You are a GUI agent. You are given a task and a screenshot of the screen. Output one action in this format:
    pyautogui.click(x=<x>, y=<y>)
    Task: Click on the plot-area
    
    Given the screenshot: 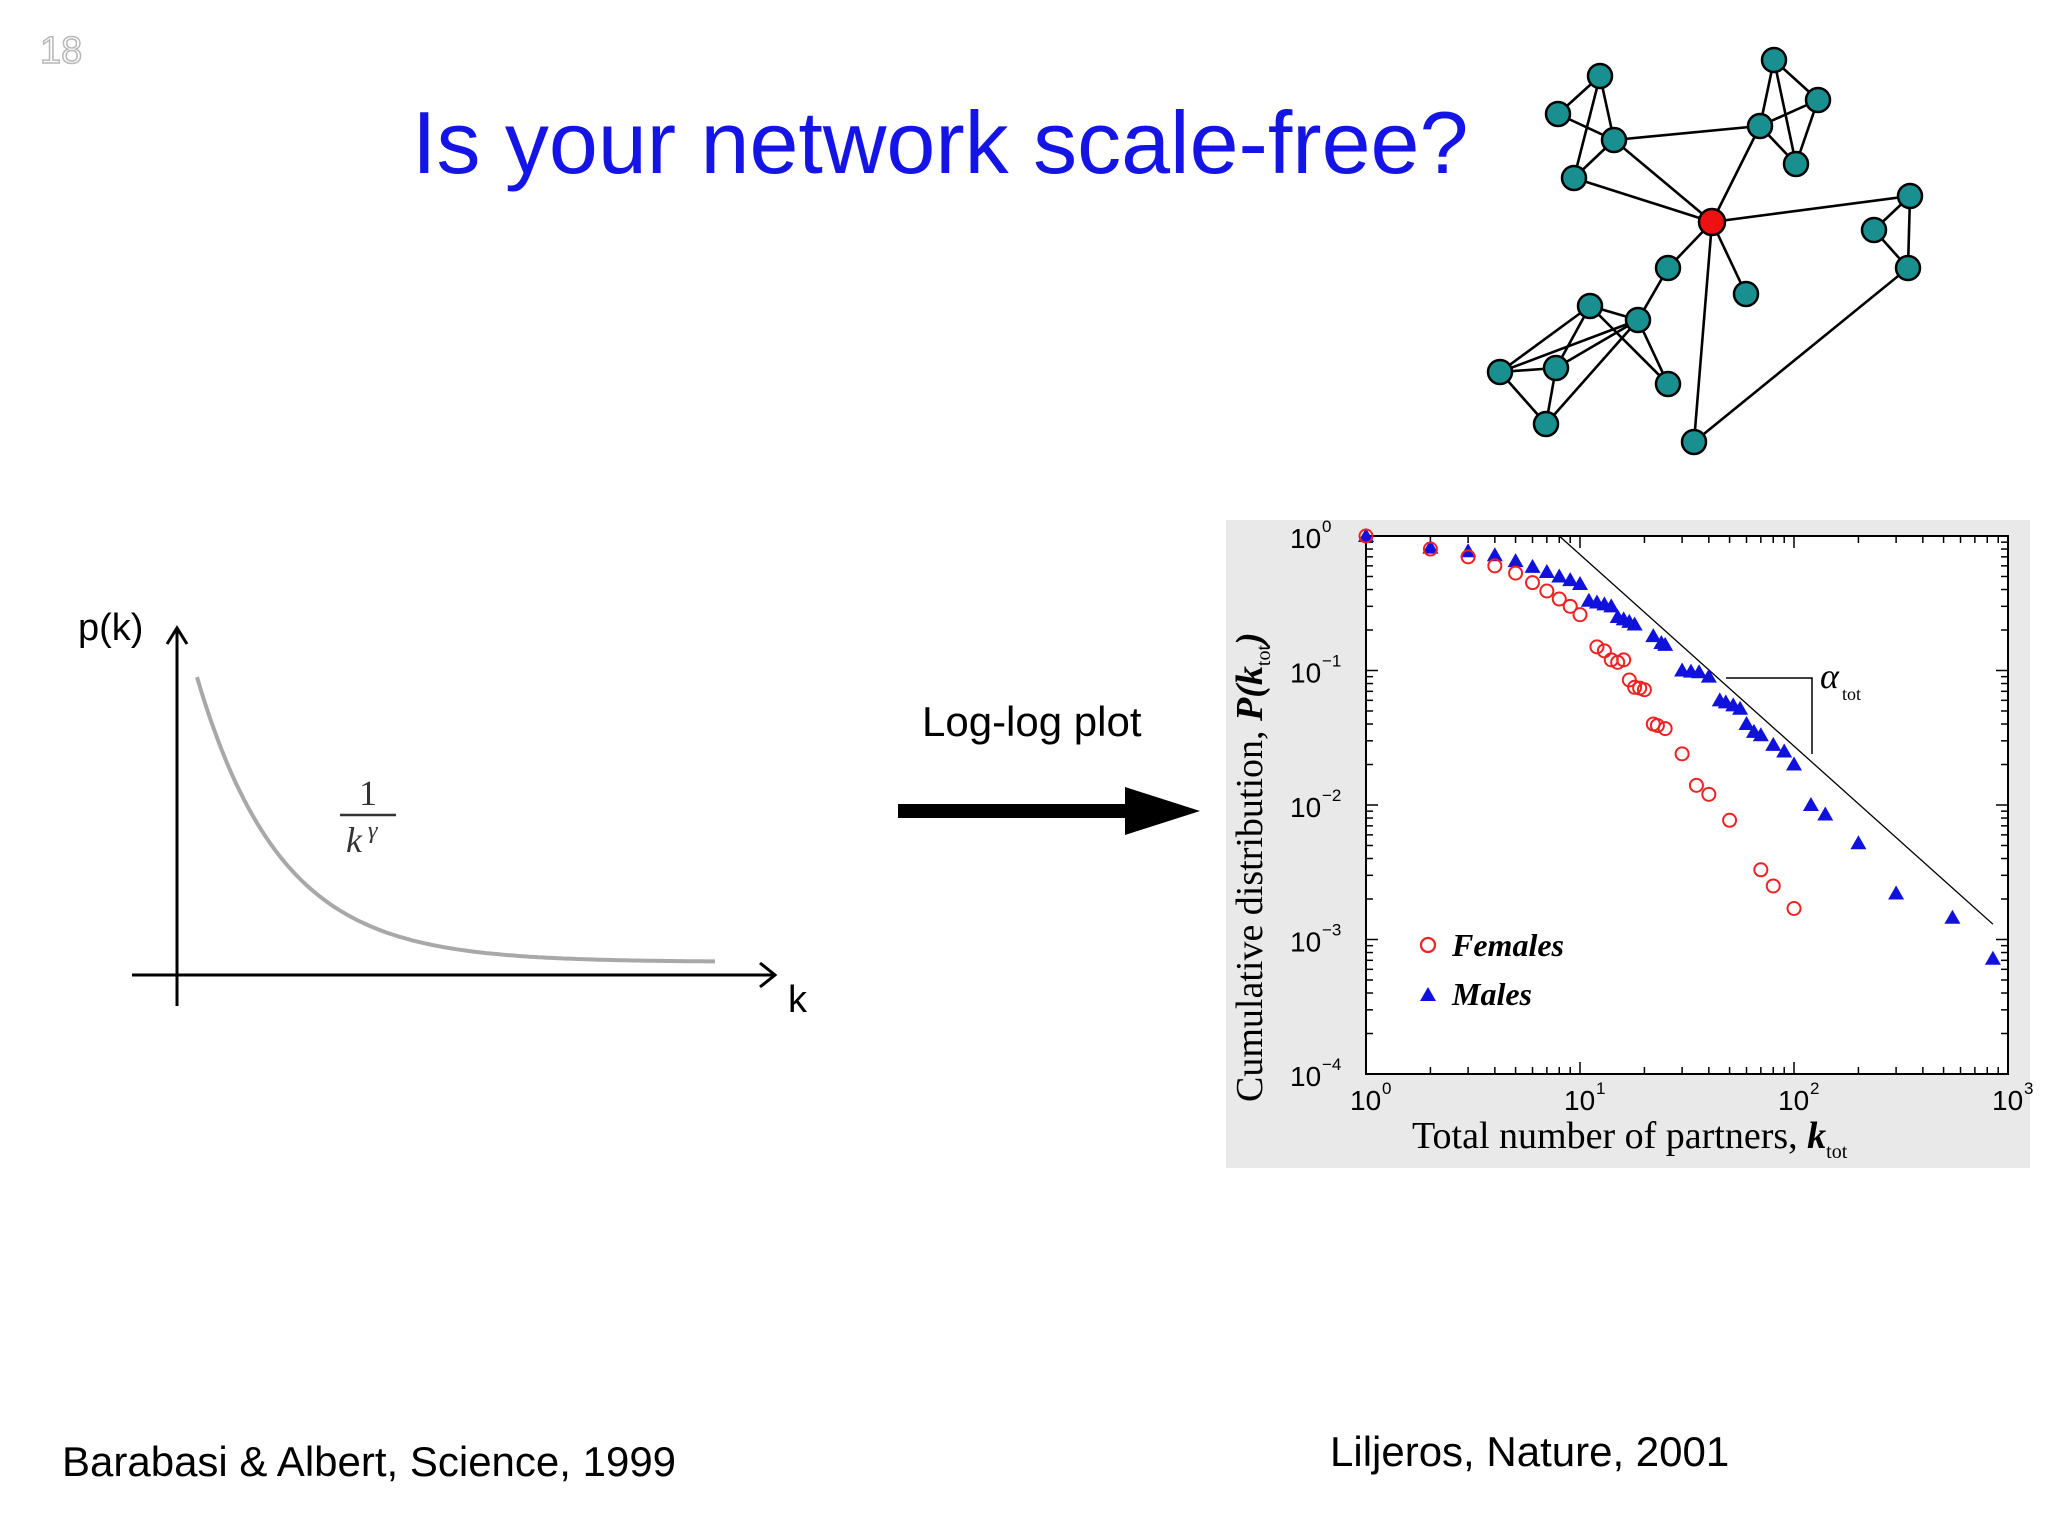 What is the action you would take?
    pyautogui.click(x=1687, y=805)
    